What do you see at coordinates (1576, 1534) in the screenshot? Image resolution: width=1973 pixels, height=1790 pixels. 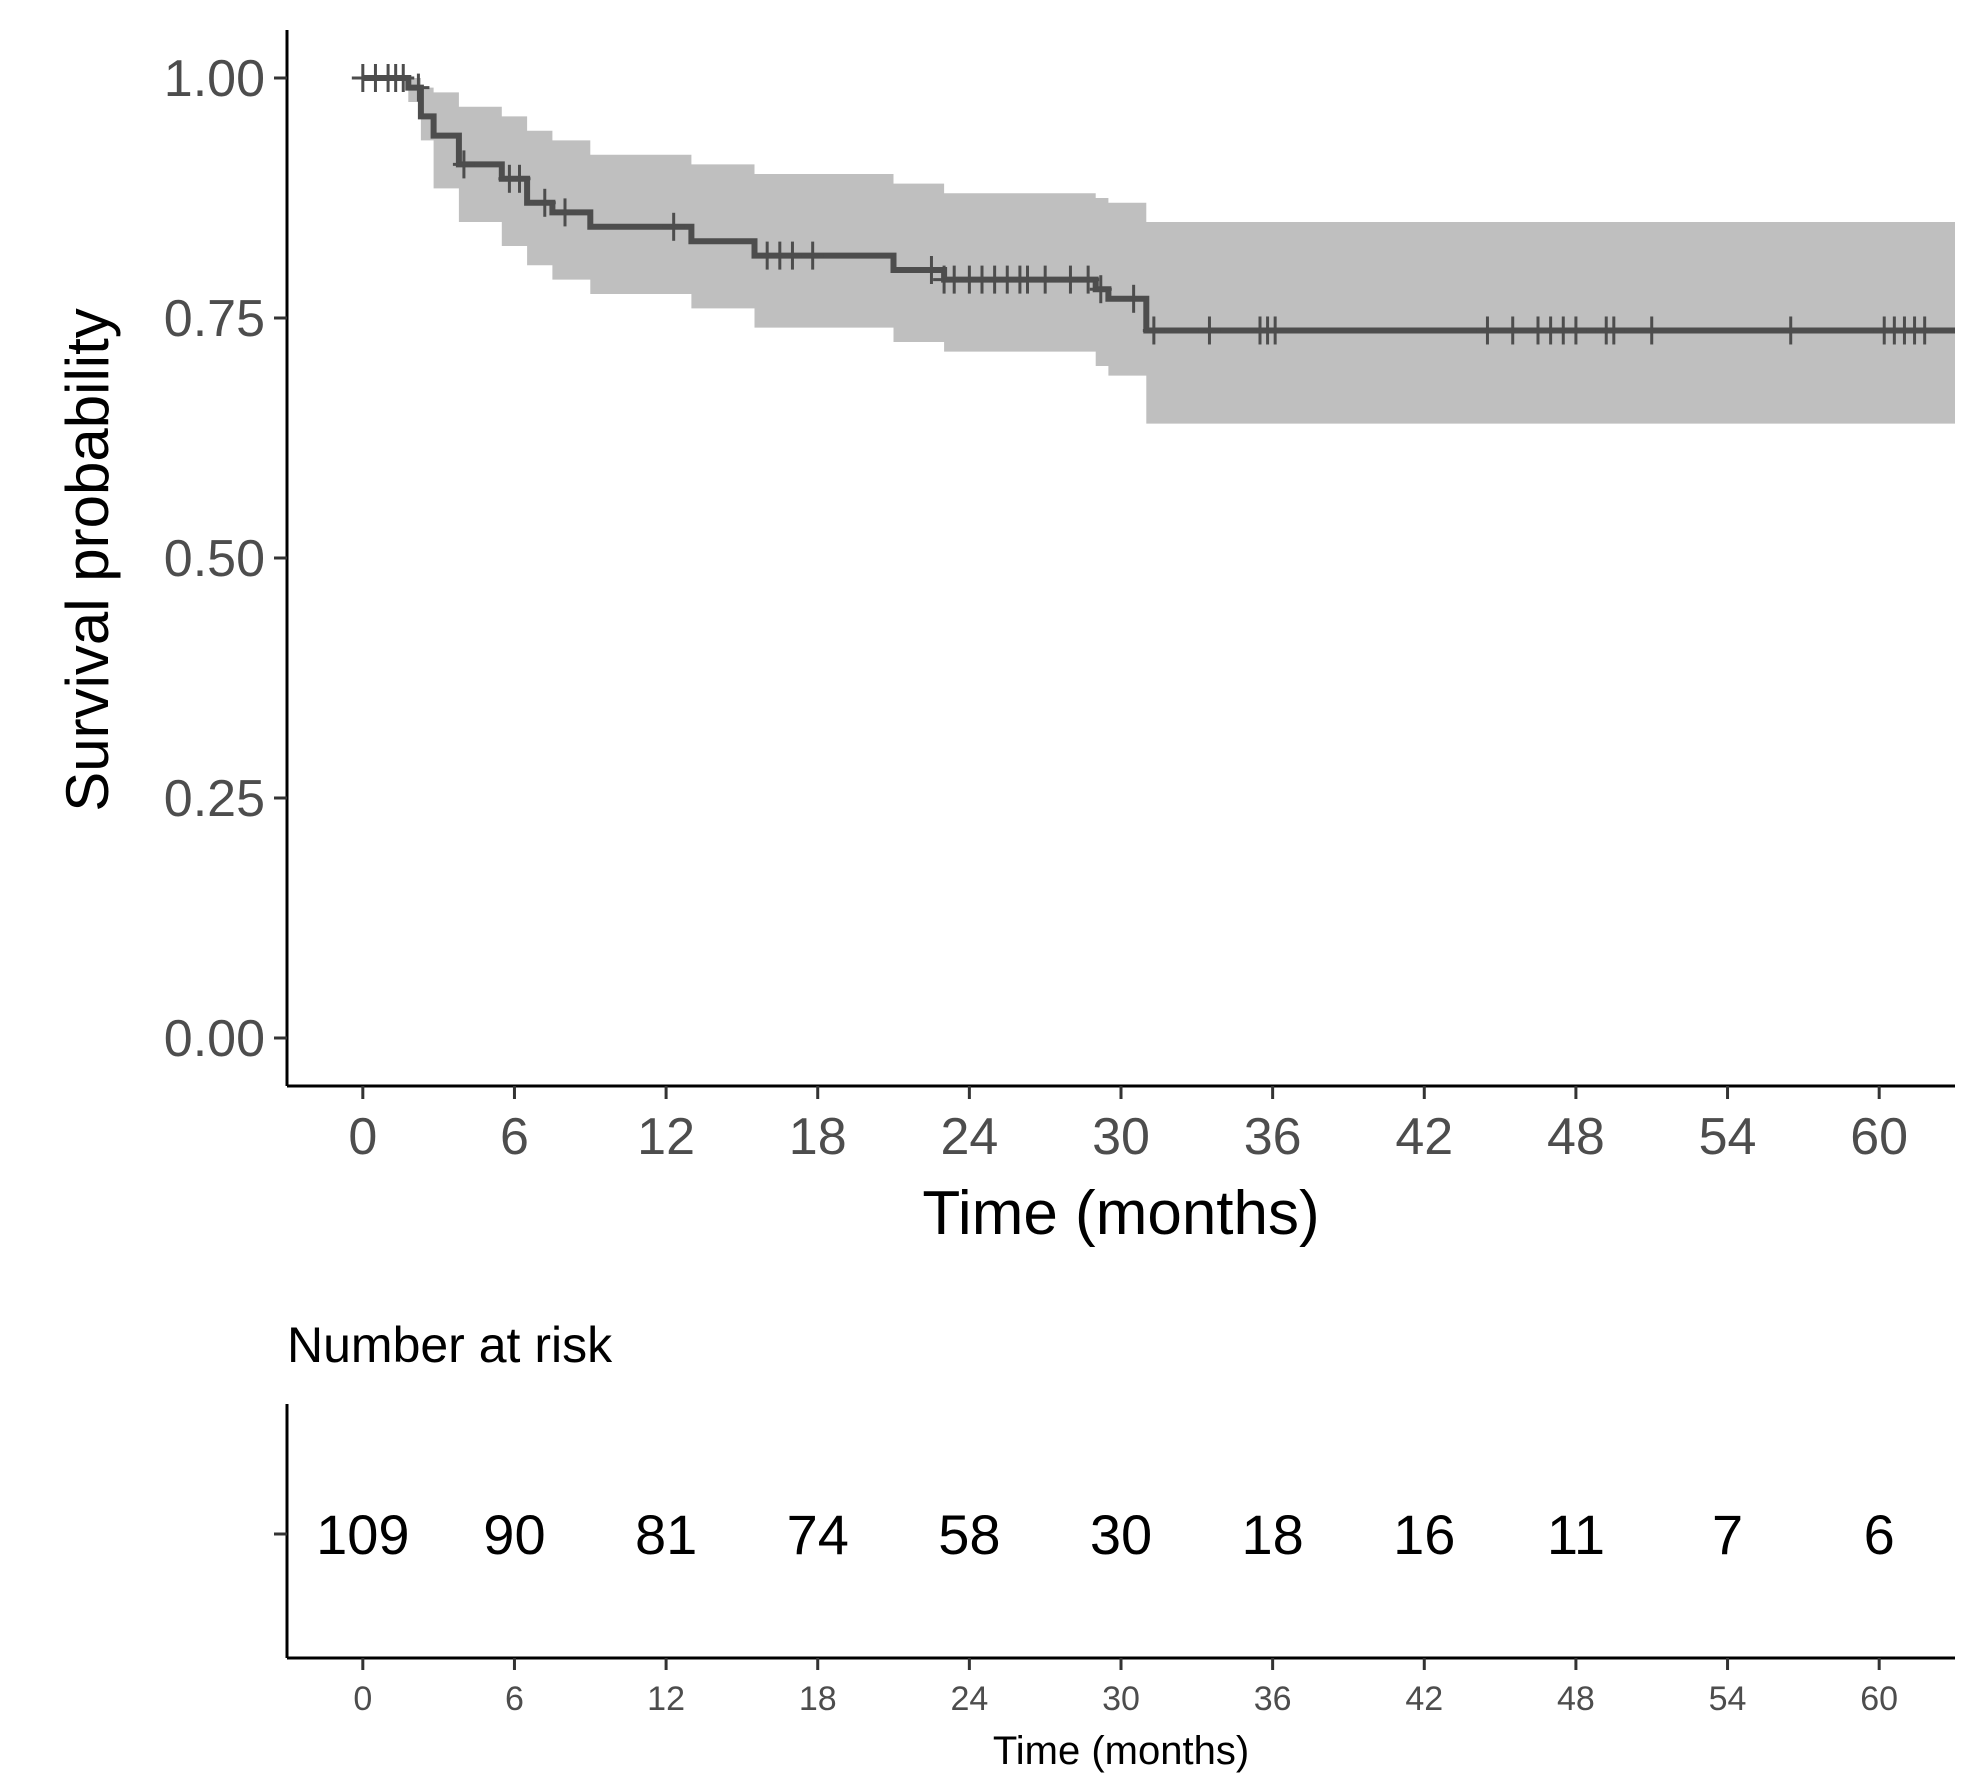 I see `risk-value: 11` at bounding box center [1576, 1534].